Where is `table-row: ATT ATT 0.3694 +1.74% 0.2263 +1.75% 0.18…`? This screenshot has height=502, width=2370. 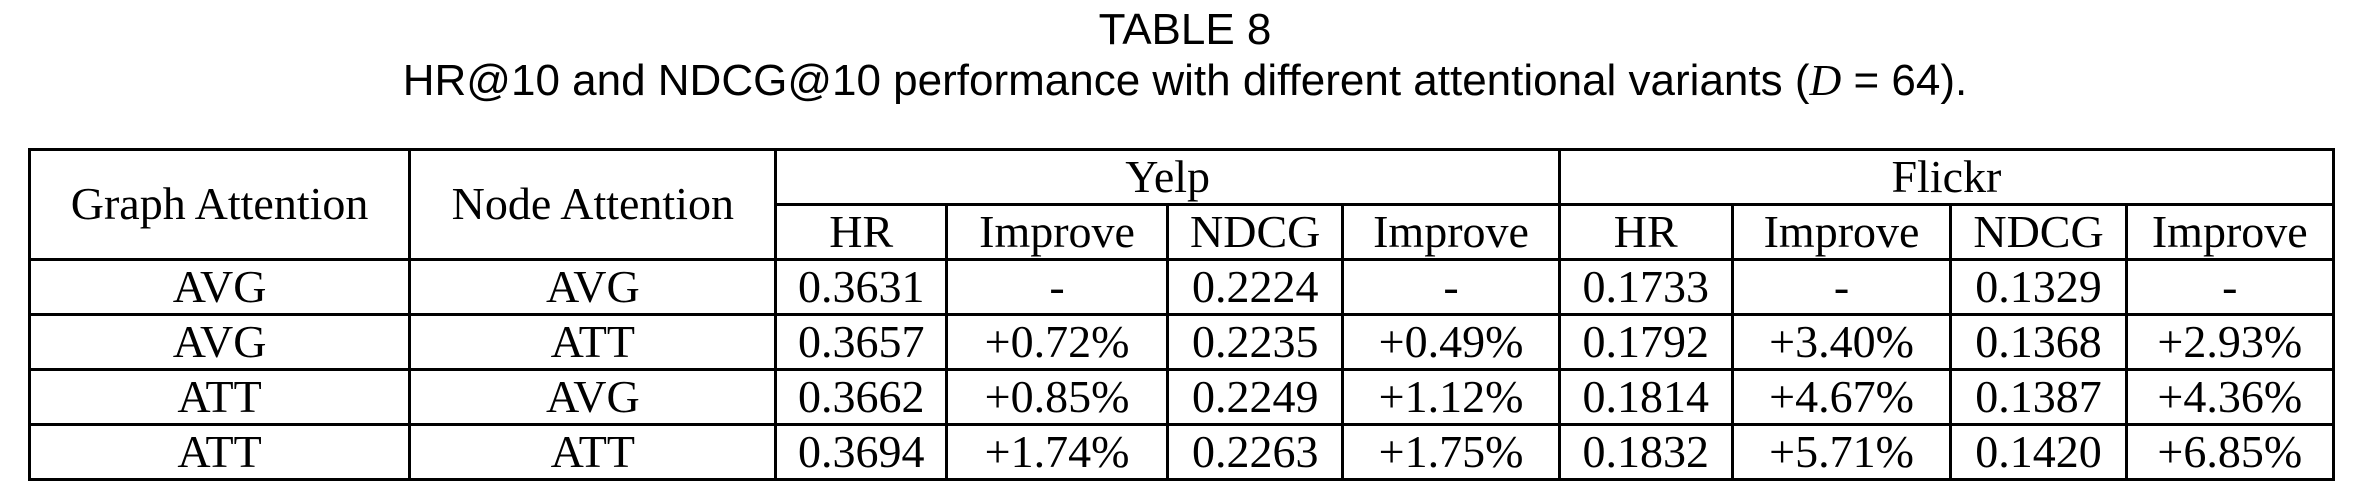 table-row: ATT ATT 0.3694 +1.74% 0.2263 +1.75% 0.18… is located at coordinates (1181, 452).